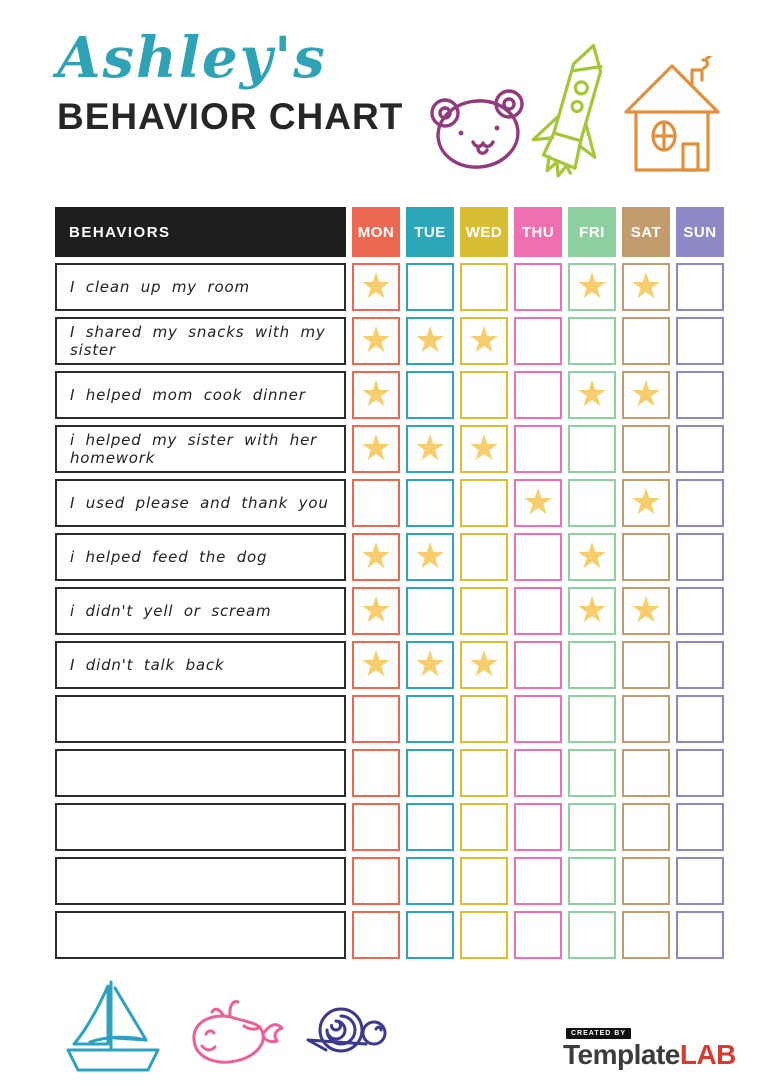 This screenshot has height=1086, width=768. I want to click on star-cell-wed-row-8: ★, so click(484, 665).